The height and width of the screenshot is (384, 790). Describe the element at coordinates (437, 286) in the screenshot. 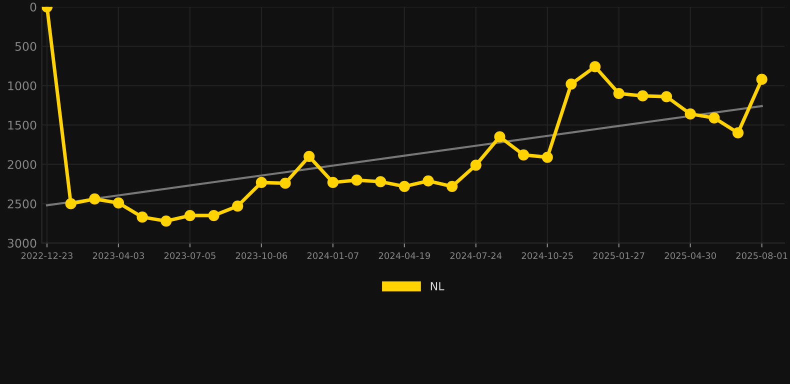

I see `legend-label: NL` at that location.